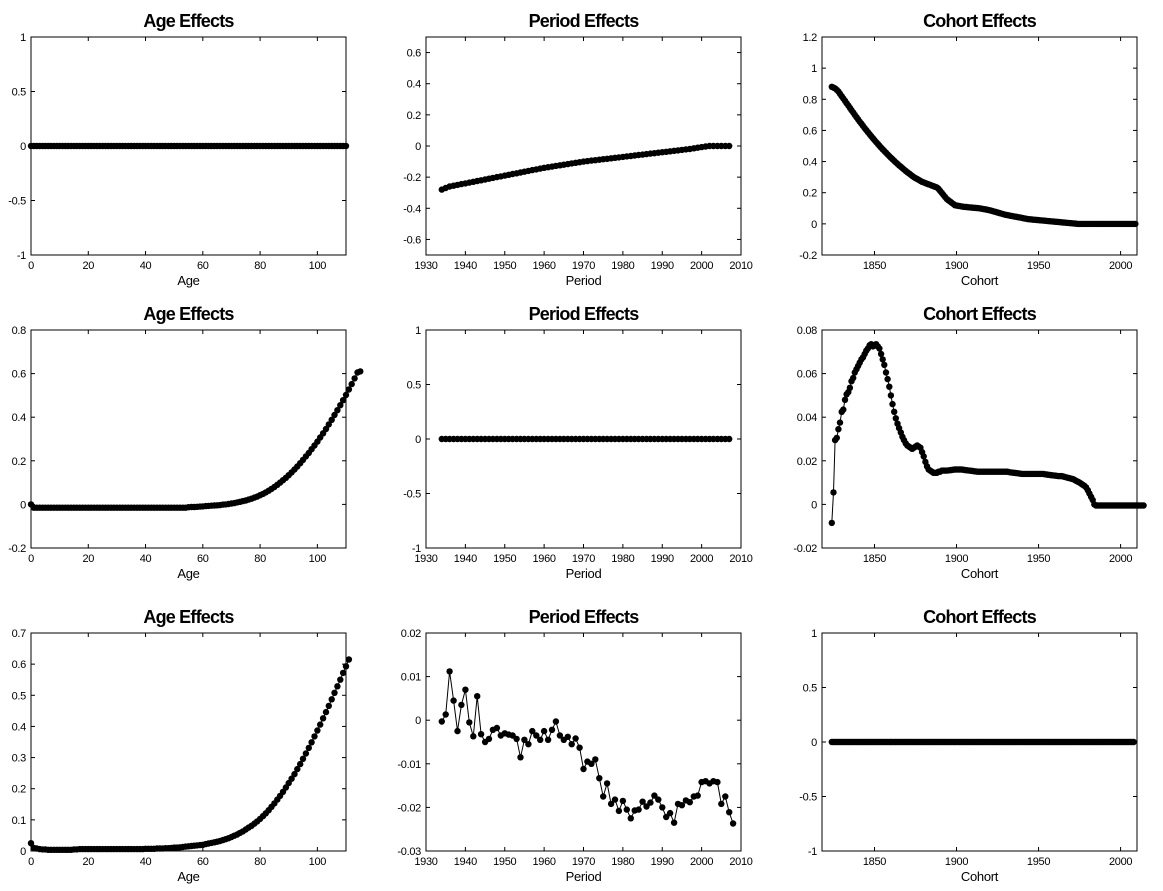 The image size is (1163, 891). I want to click on y-tick-label: -0.01, so click(409, 765).